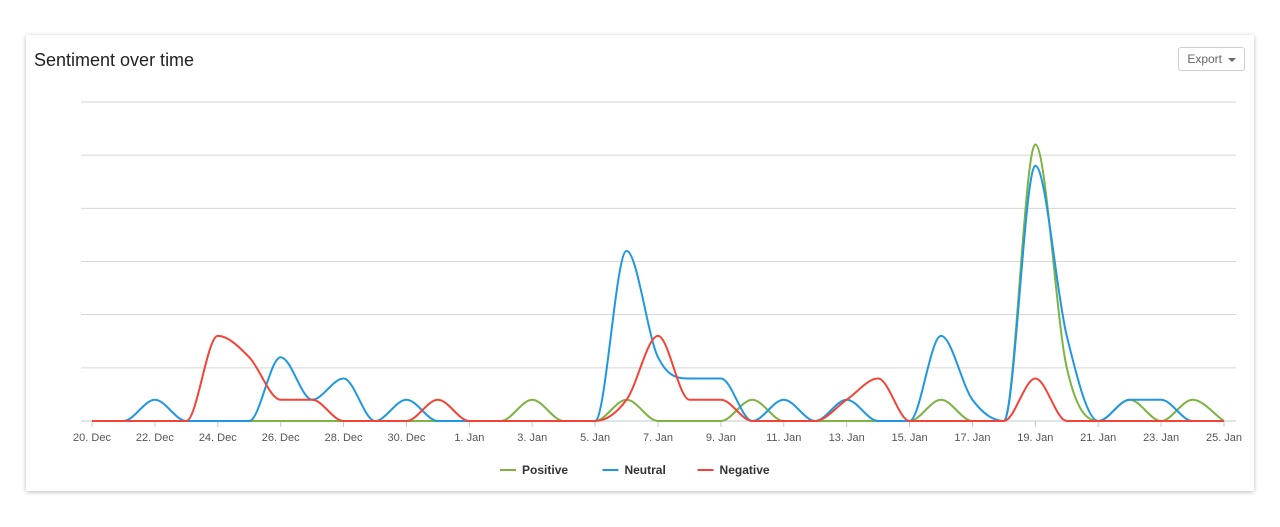 The width and height of the screenshot is (1280, 527). I want to click on chevron-down-icon, so click(1232, 59).